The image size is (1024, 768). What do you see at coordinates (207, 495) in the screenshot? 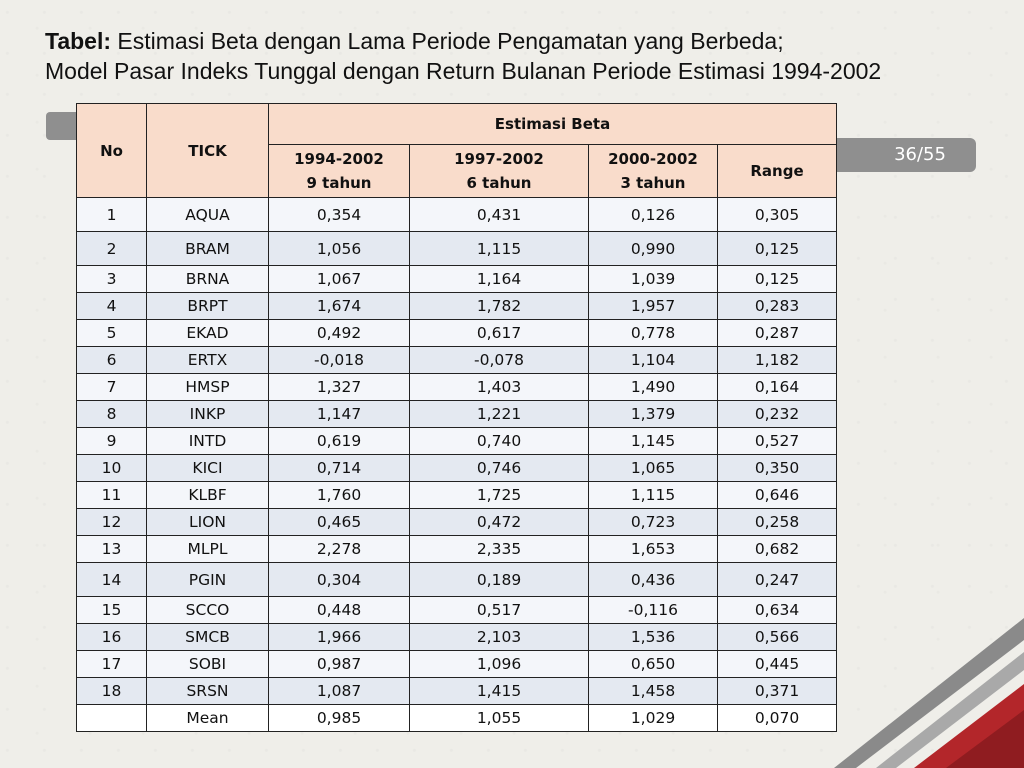
I see `cell-tick: KLBF` at bounding box center [207, 495].